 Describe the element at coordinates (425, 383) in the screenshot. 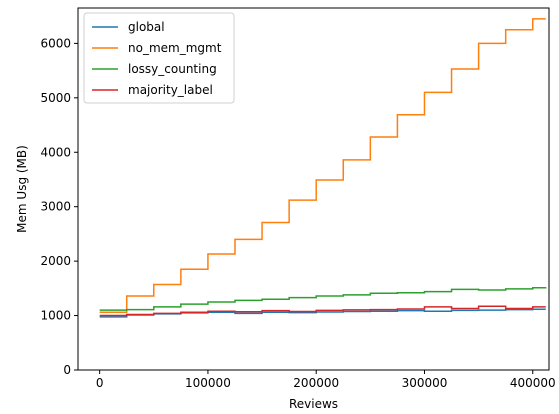

I see `x-tick-label: 300000` at that location.